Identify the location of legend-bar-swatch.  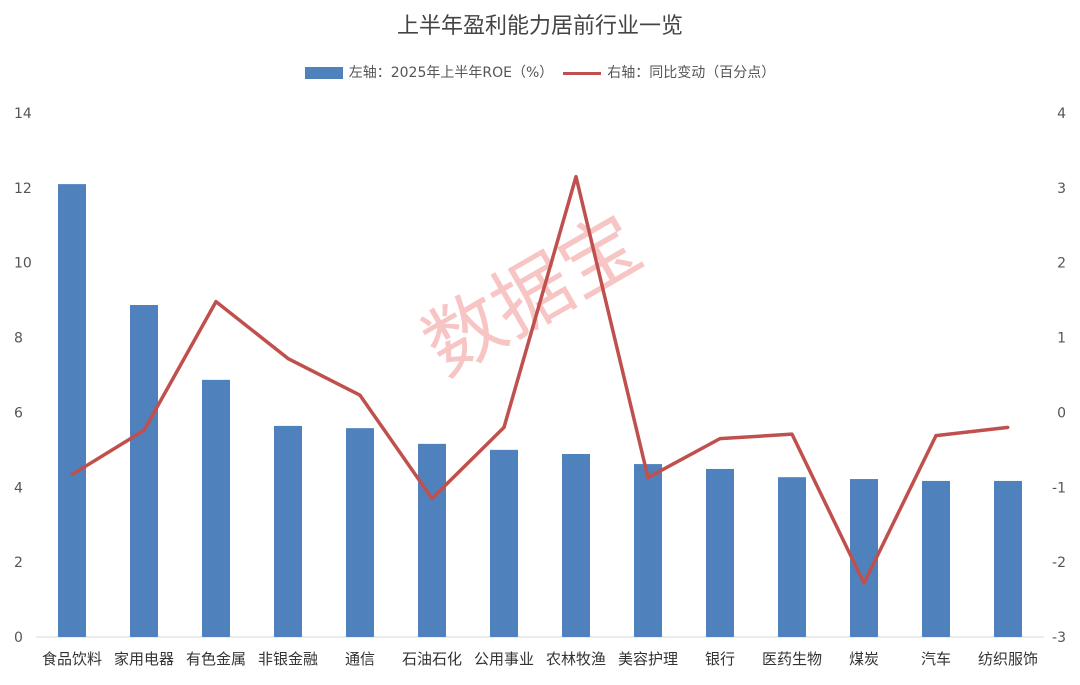
(323, 73).